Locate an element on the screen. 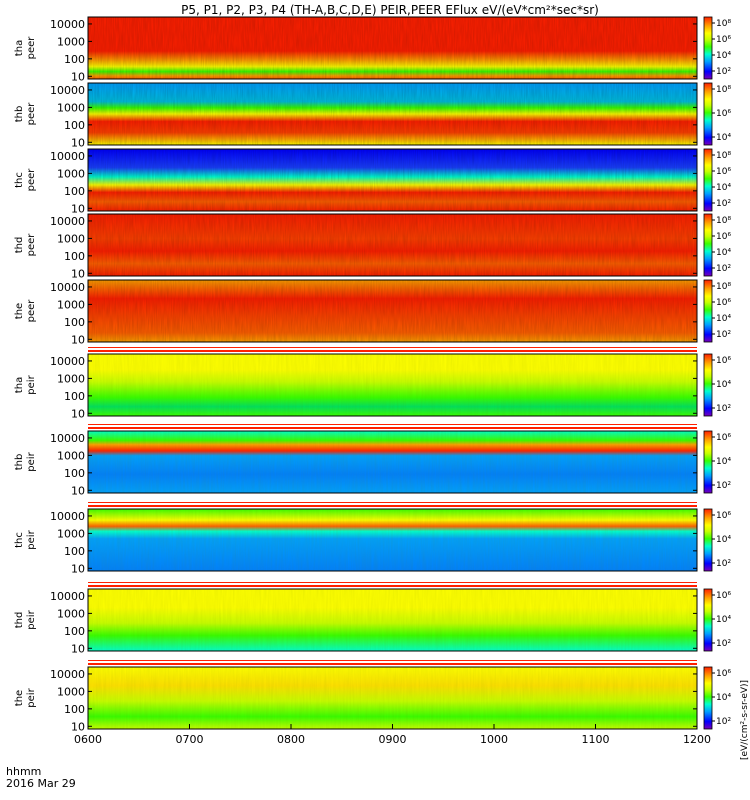  x-tick-label: 1200 is located at coordinates (697, 739).